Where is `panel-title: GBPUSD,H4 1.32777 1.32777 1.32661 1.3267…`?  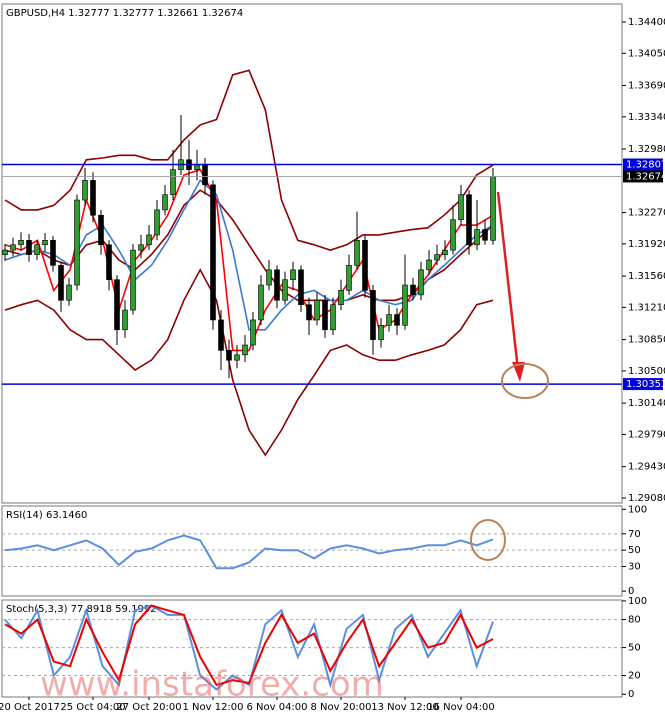 panel-title: GBPUSD,H4 1.32777 1.32777 1.32661 1.3267… is located at coordinates (124, 13).